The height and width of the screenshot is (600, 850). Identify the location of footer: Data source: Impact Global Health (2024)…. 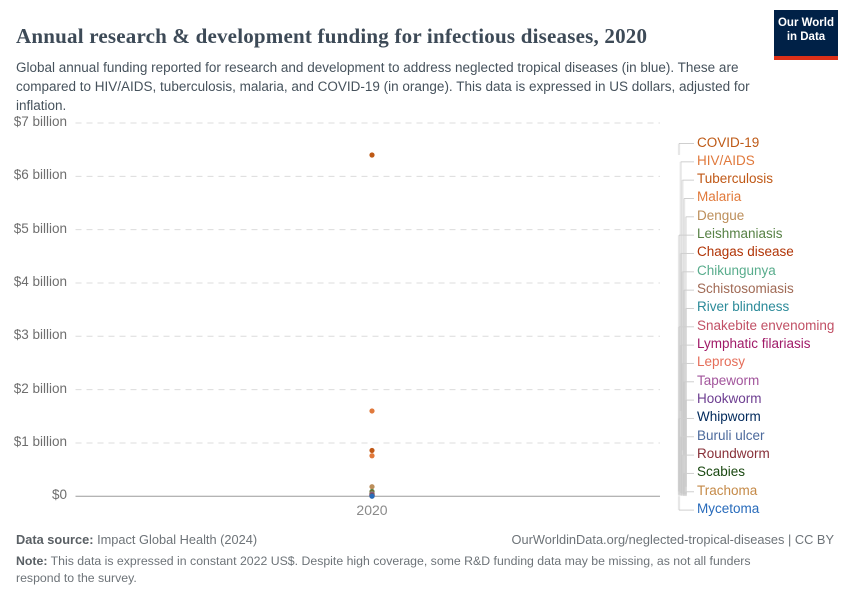
(425, 539).